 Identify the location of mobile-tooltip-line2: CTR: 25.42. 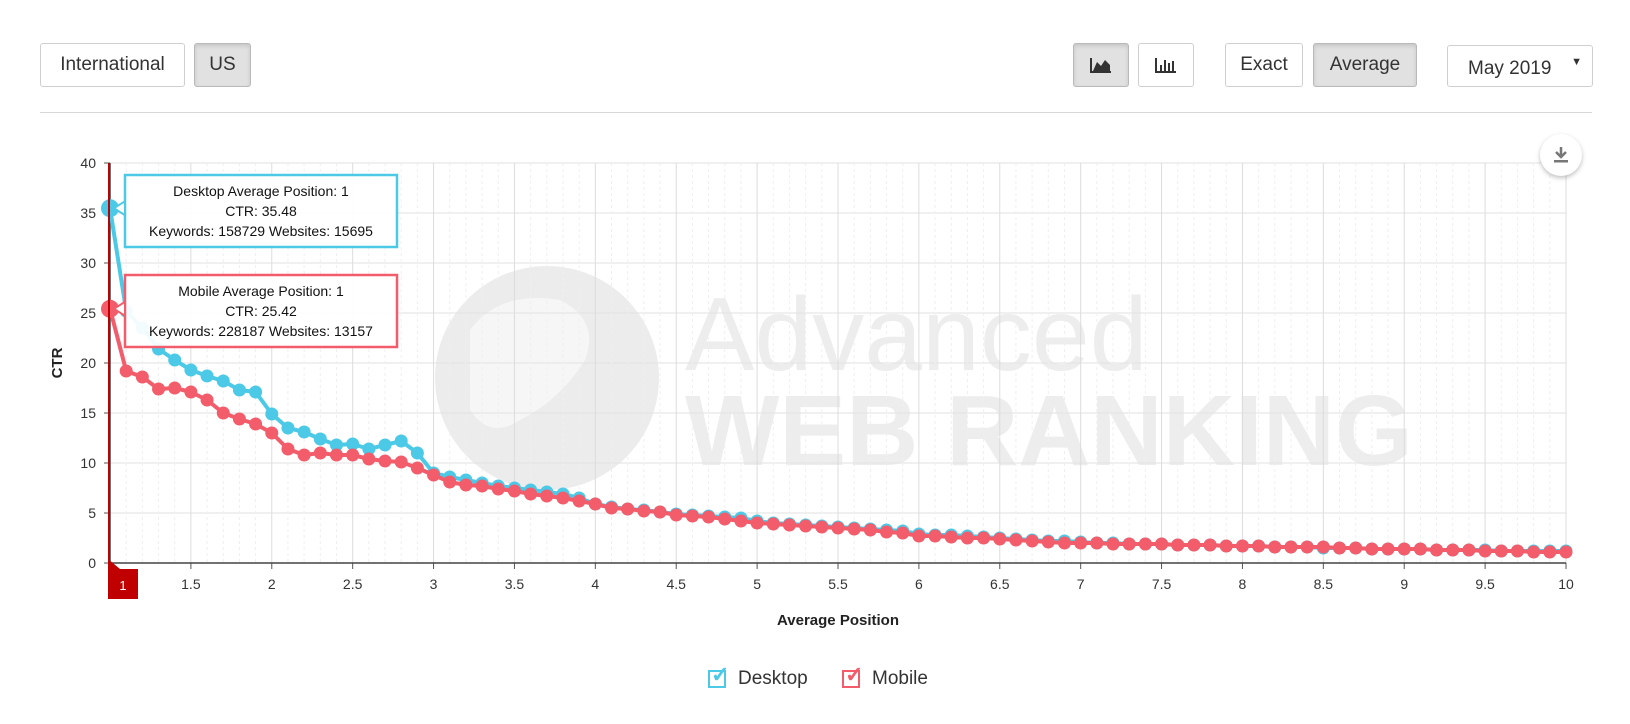
(261, 311).